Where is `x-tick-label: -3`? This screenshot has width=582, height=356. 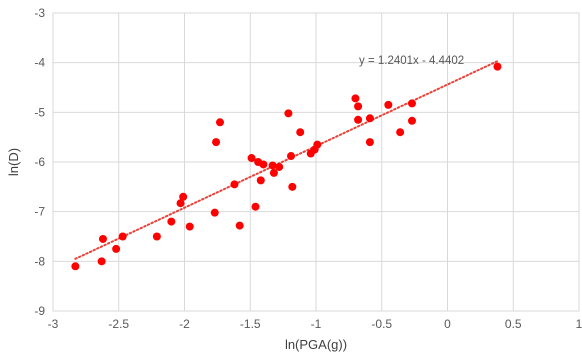 x-tick-label: -3 is located at coordinates (53, 324).